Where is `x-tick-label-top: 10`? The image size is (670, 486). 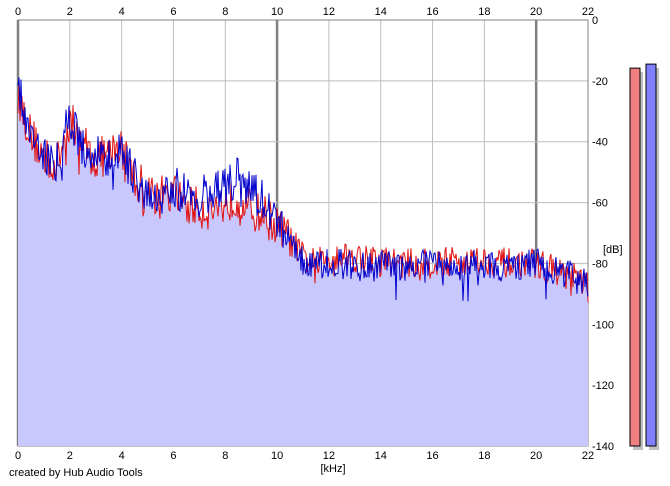
x-tick-label-top: 10 is located at coordinates (277, 12).